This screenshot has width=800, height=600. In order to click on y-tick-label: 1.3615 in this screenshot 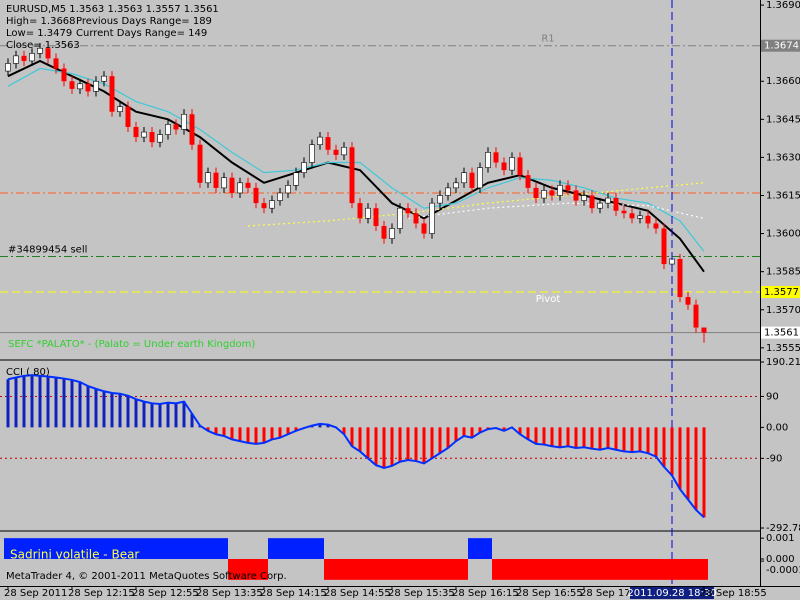, I will do `click(783, 196)`.